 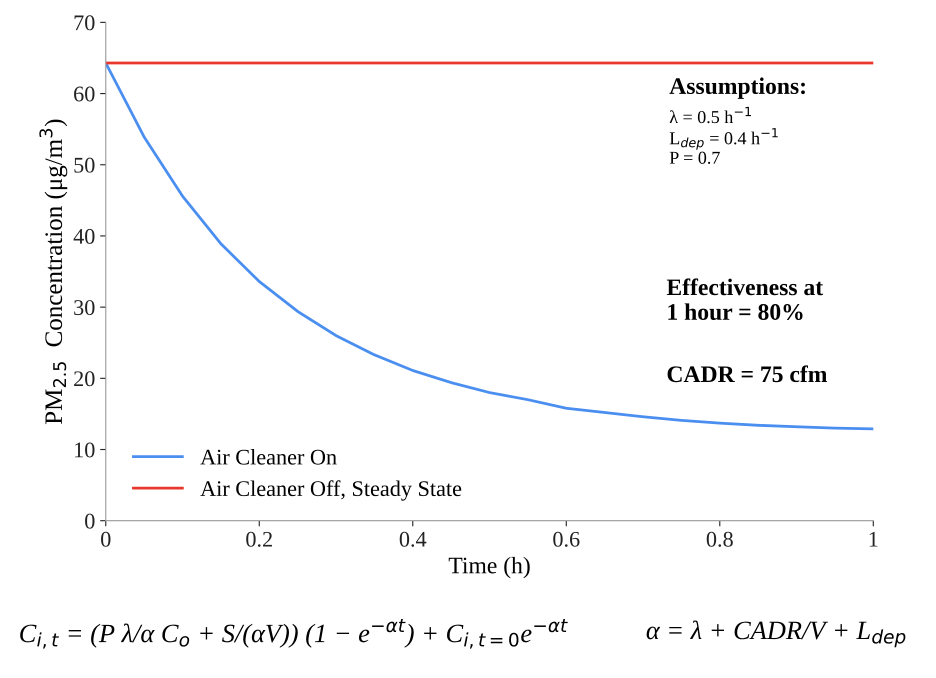 I want to click on y-tick-label: 60, so click(x=84, y=94).